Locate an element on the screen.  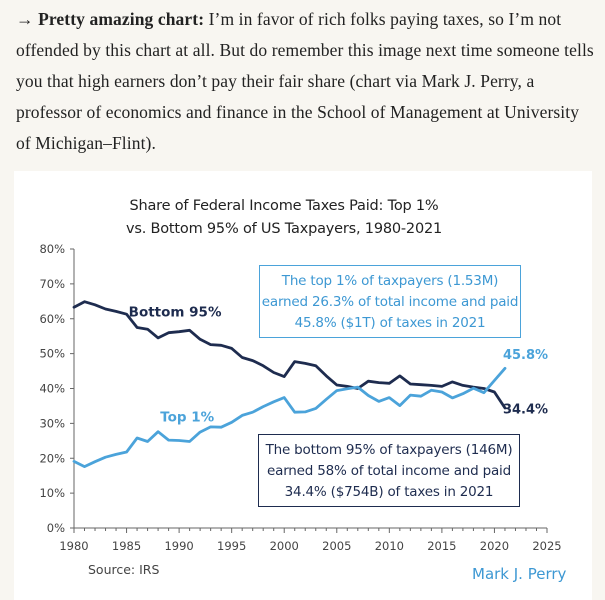
y-tick-label: 80% is located at coordinates (52, 249).